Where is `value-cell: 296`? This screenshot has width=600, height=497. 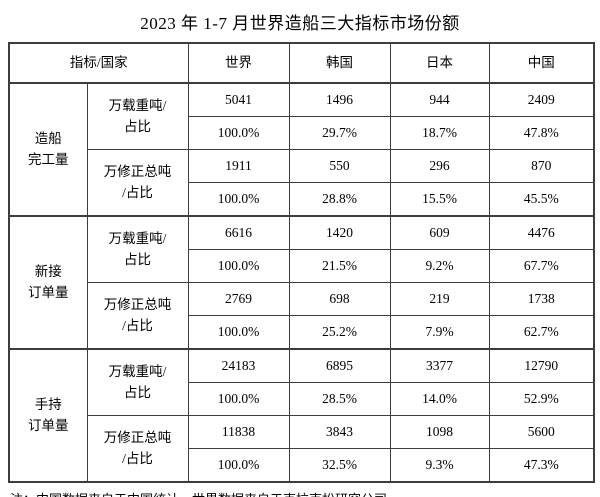 value-cell: 296 is located at coordinates (439, 166).